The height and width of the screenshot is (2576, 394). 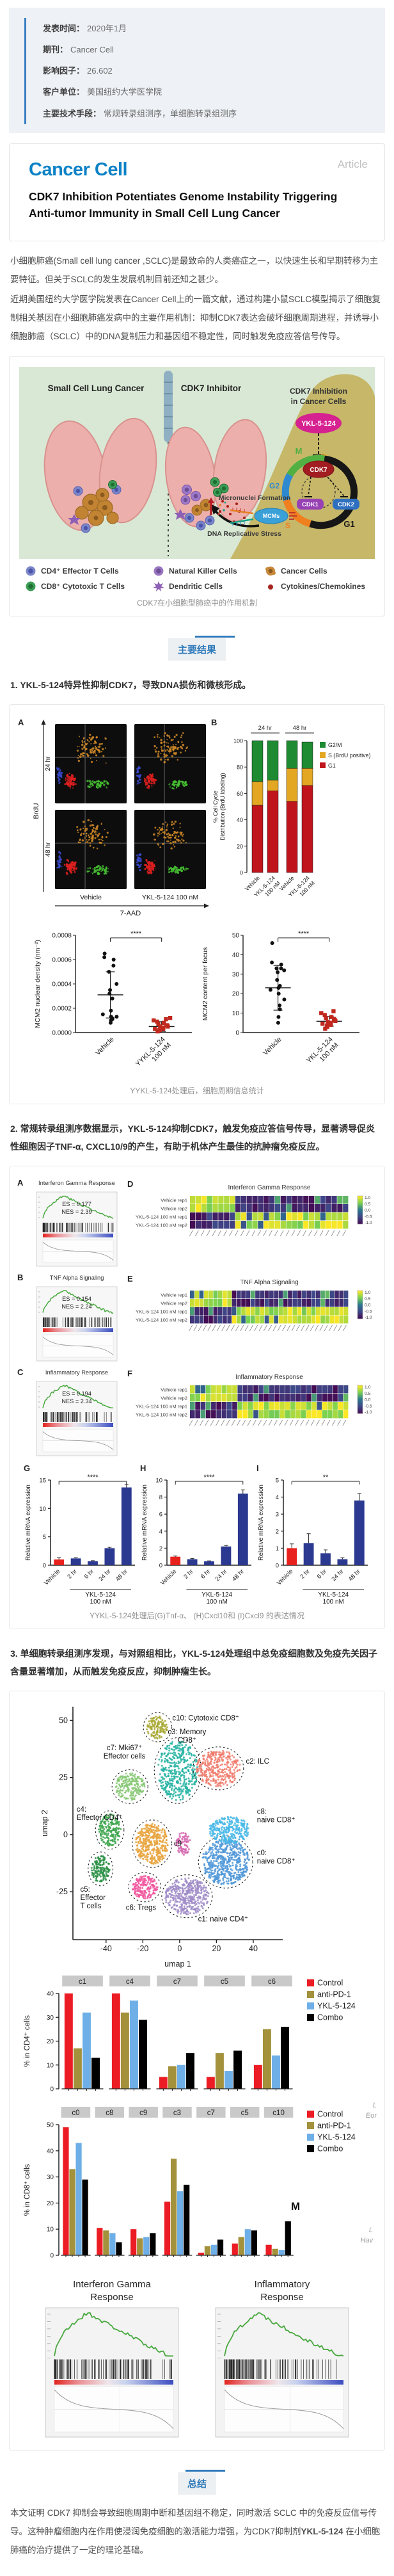 I want to click on svg-text: 5, so click(x=277, y=1481).